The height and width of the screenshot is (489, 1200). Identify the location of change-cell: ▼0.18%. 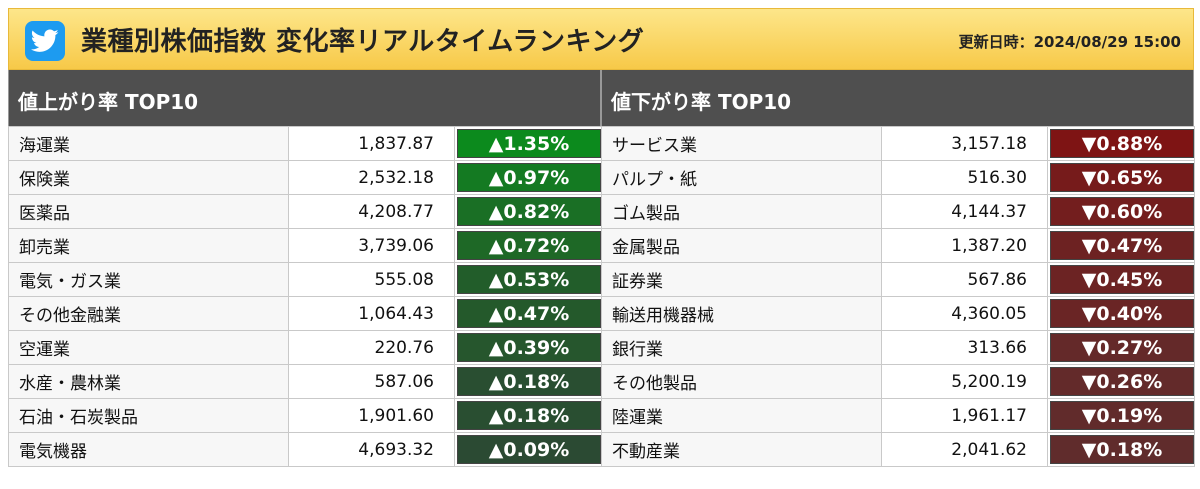
(1121, 449).